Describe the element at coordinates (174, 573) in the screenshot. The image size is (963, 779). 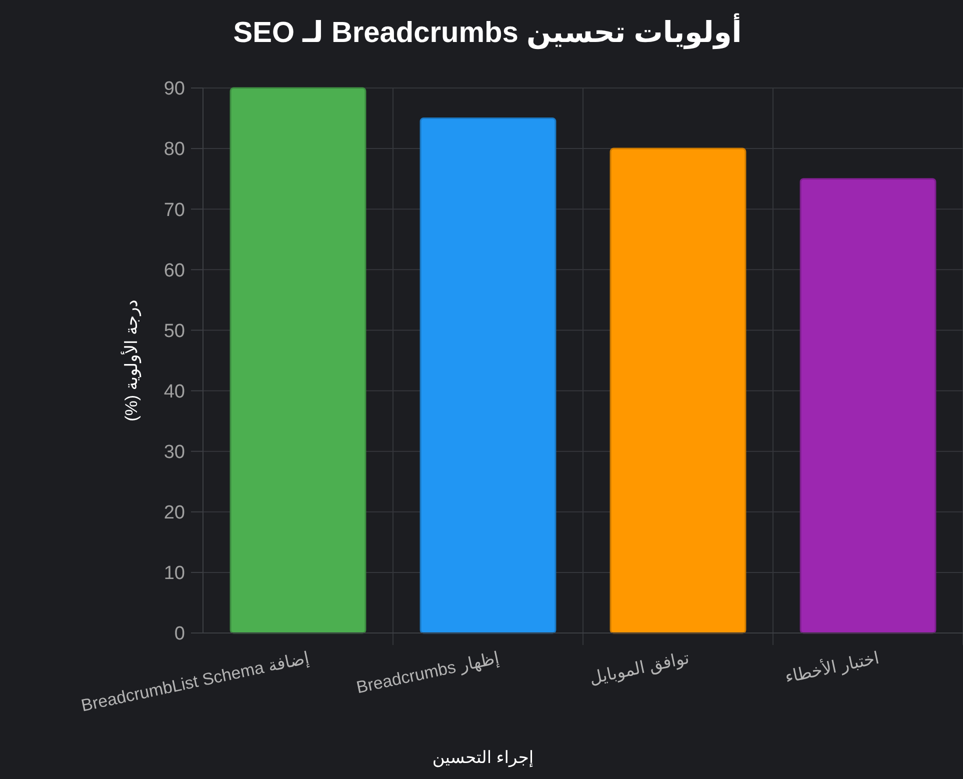
I see `y-tick-label: 10` at that location.